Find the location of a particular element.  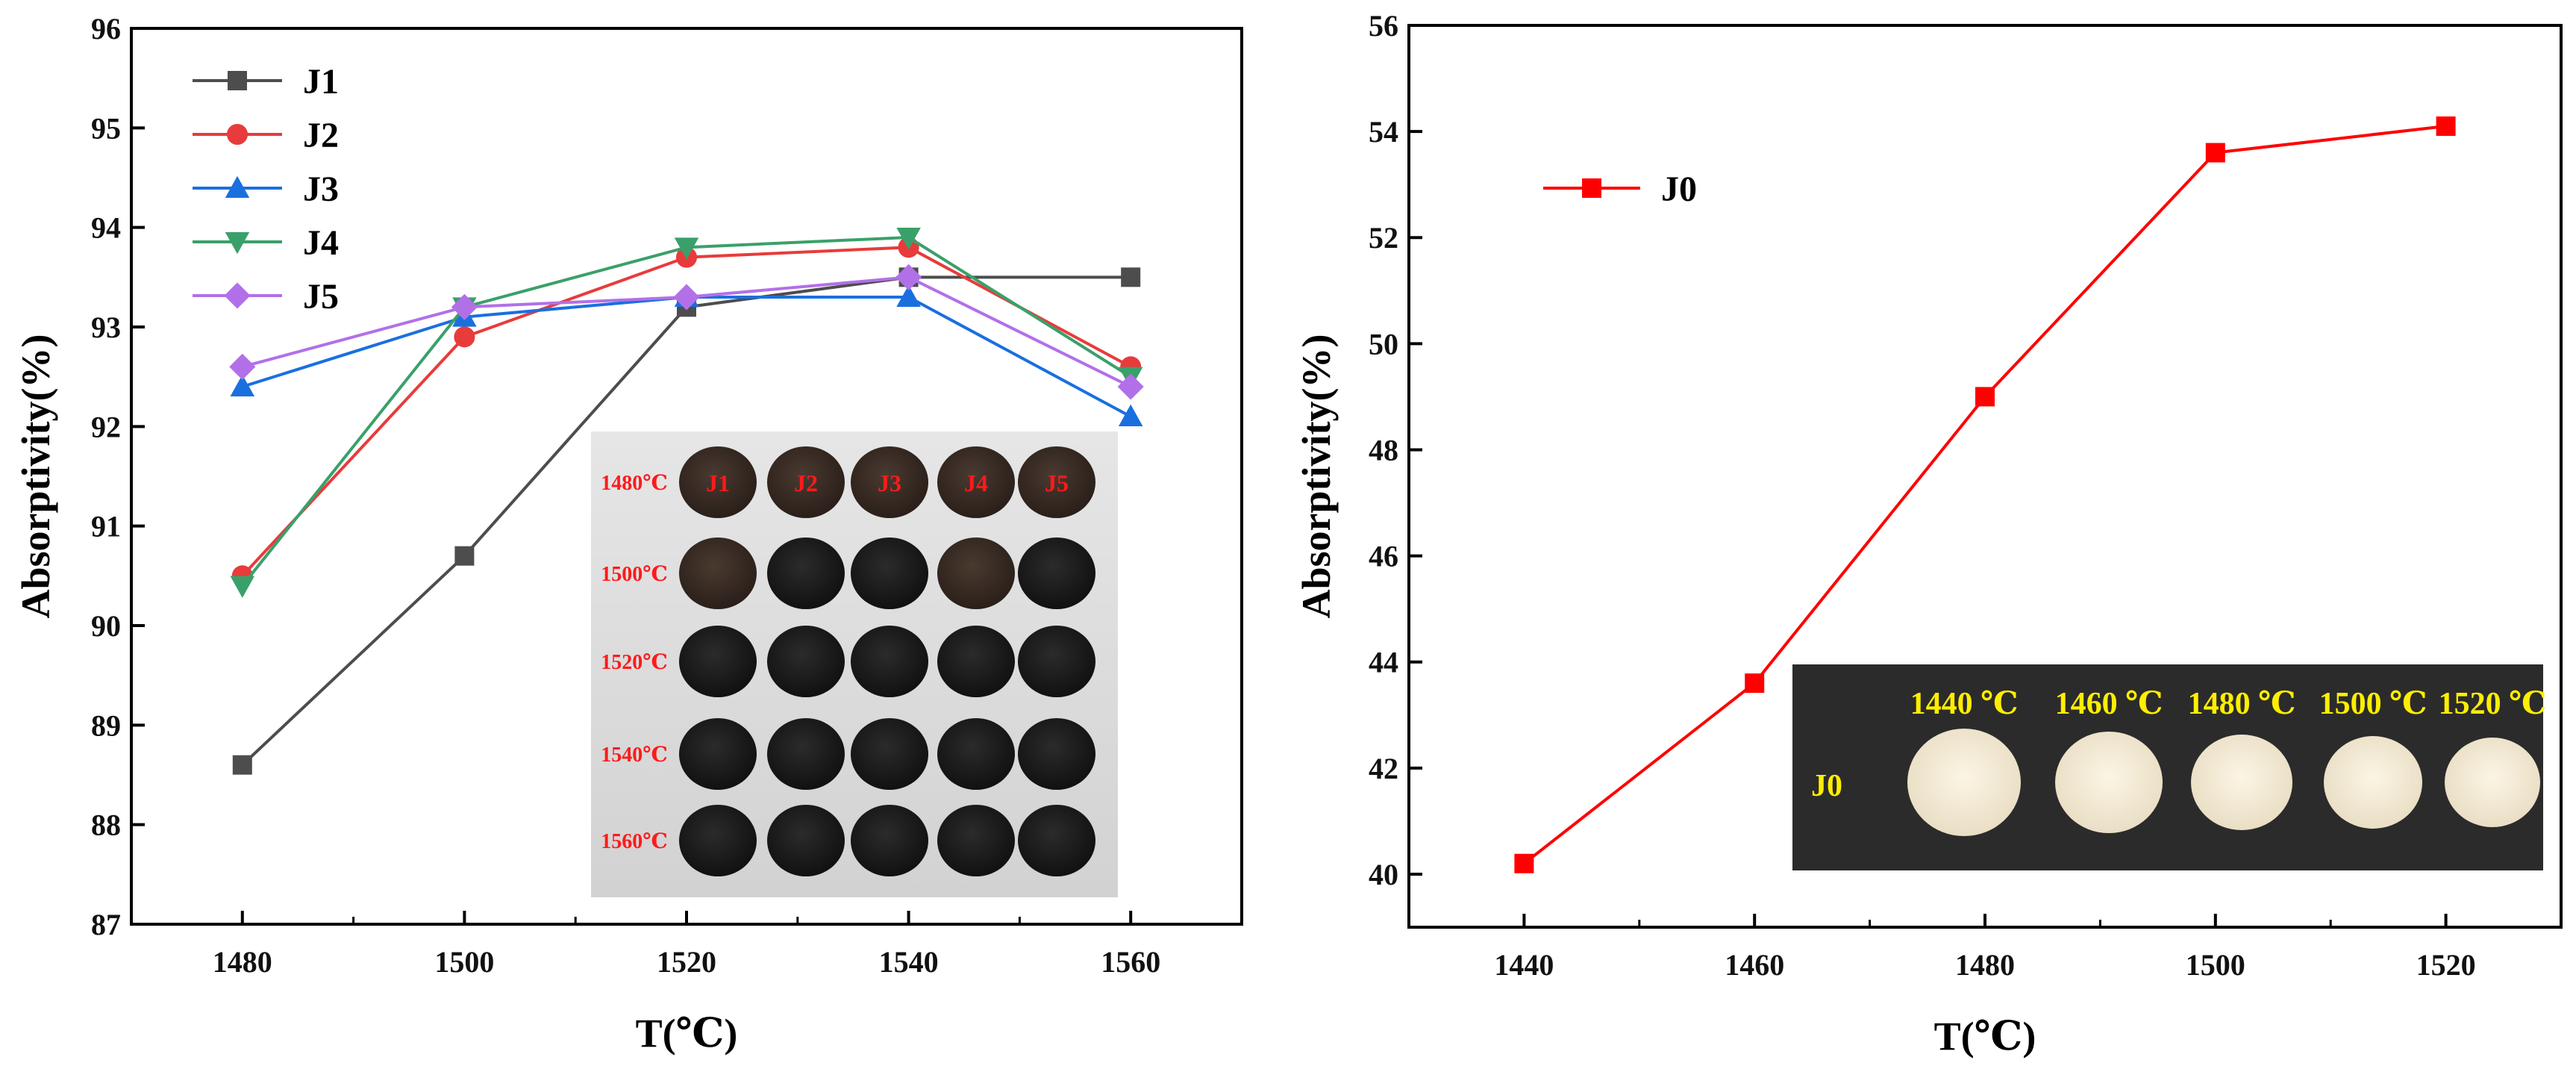

x-tick-label: 1460 is located at coordinates (1754, 965).